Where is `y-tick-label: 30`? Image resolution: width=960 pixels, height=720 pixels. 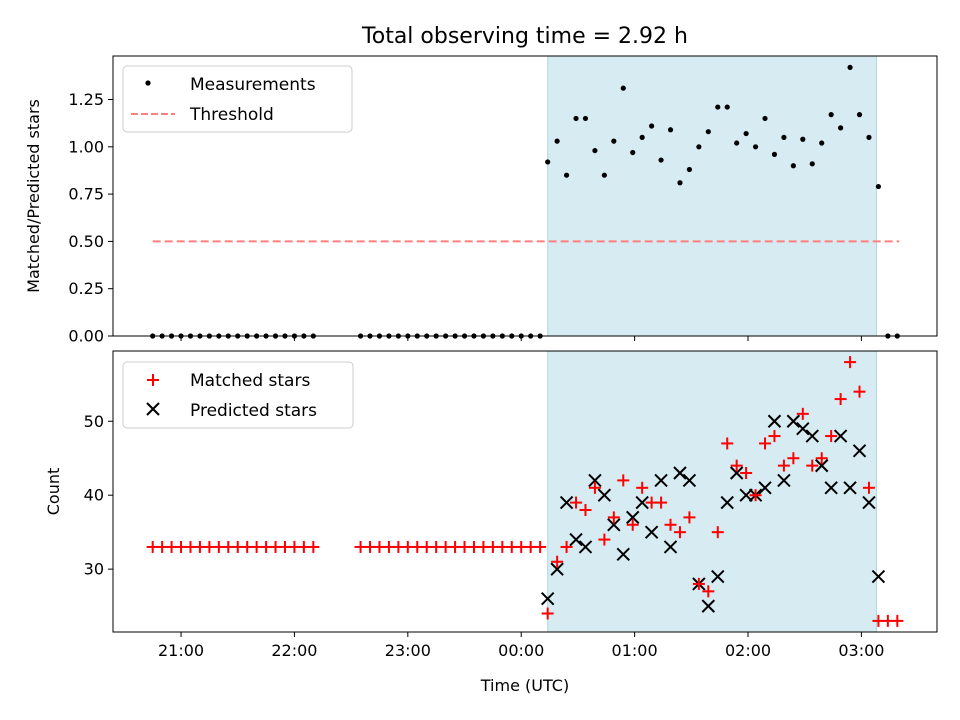
y-tick-label: 30 is located at coordinates (94, 569).